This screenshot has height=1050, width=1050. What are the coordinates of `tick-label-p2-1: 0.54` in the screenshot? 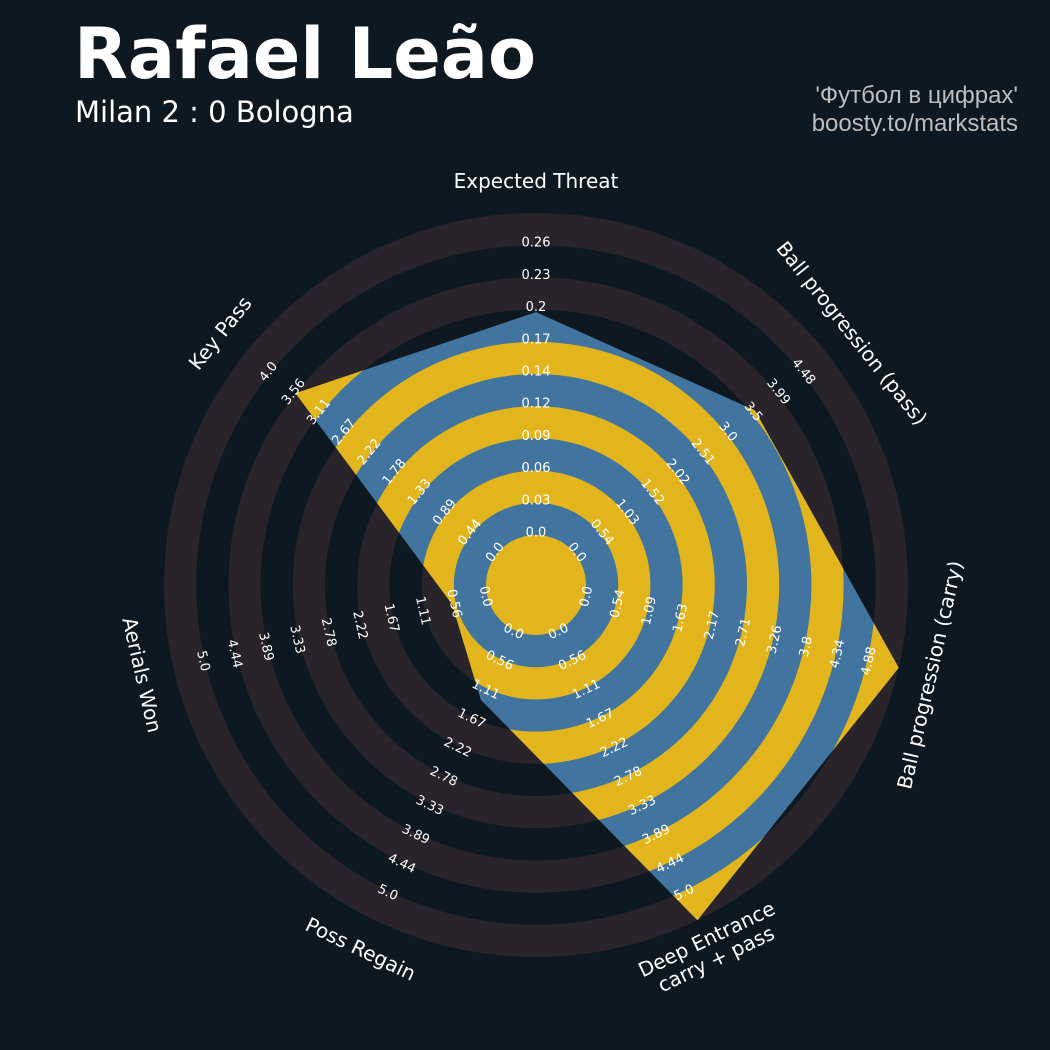 It's located at (618, 604).